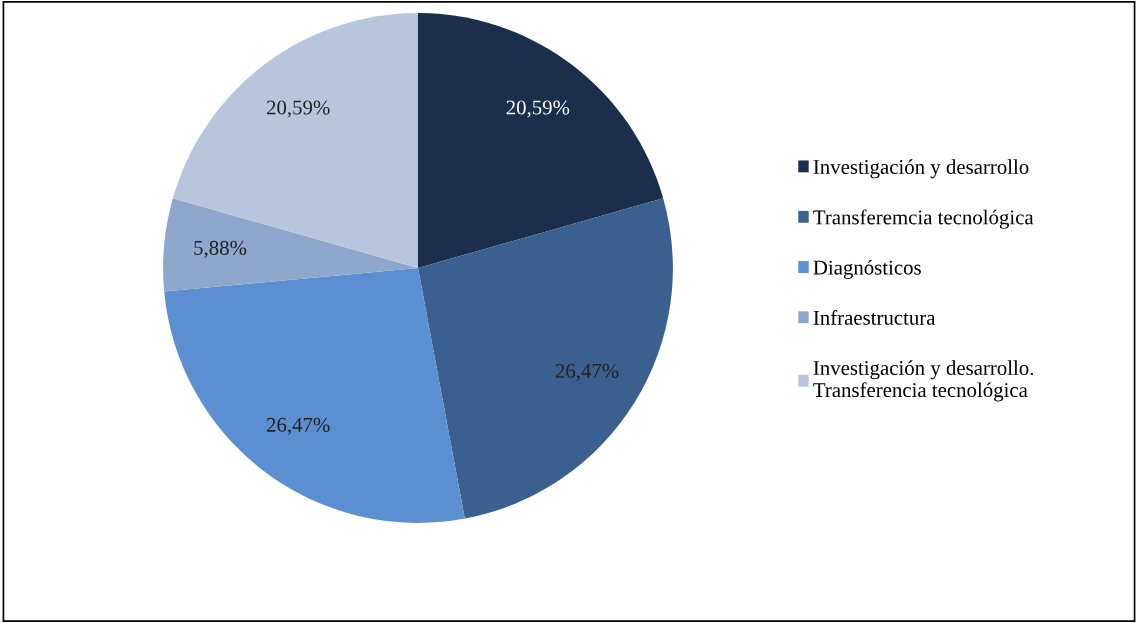  Describe the element at coordinates (220, 249) in the screenshot. I see `data-label: 5,88%` at that location.